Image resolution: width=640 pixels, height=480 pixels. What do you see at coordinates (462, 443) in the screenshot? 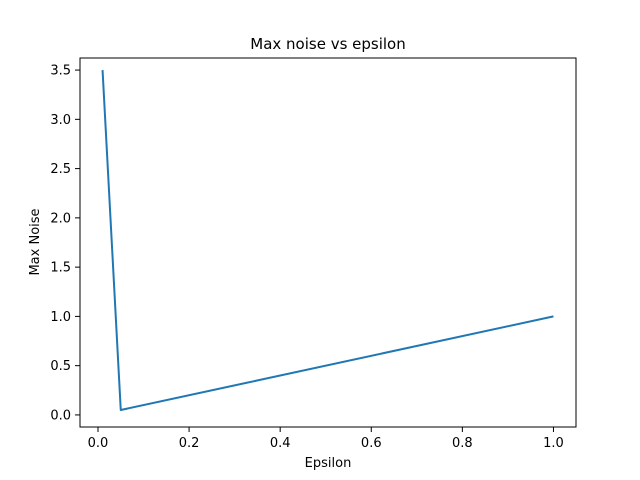
I see `x-tick-label: 0.8` at bounding box center [462, 443].